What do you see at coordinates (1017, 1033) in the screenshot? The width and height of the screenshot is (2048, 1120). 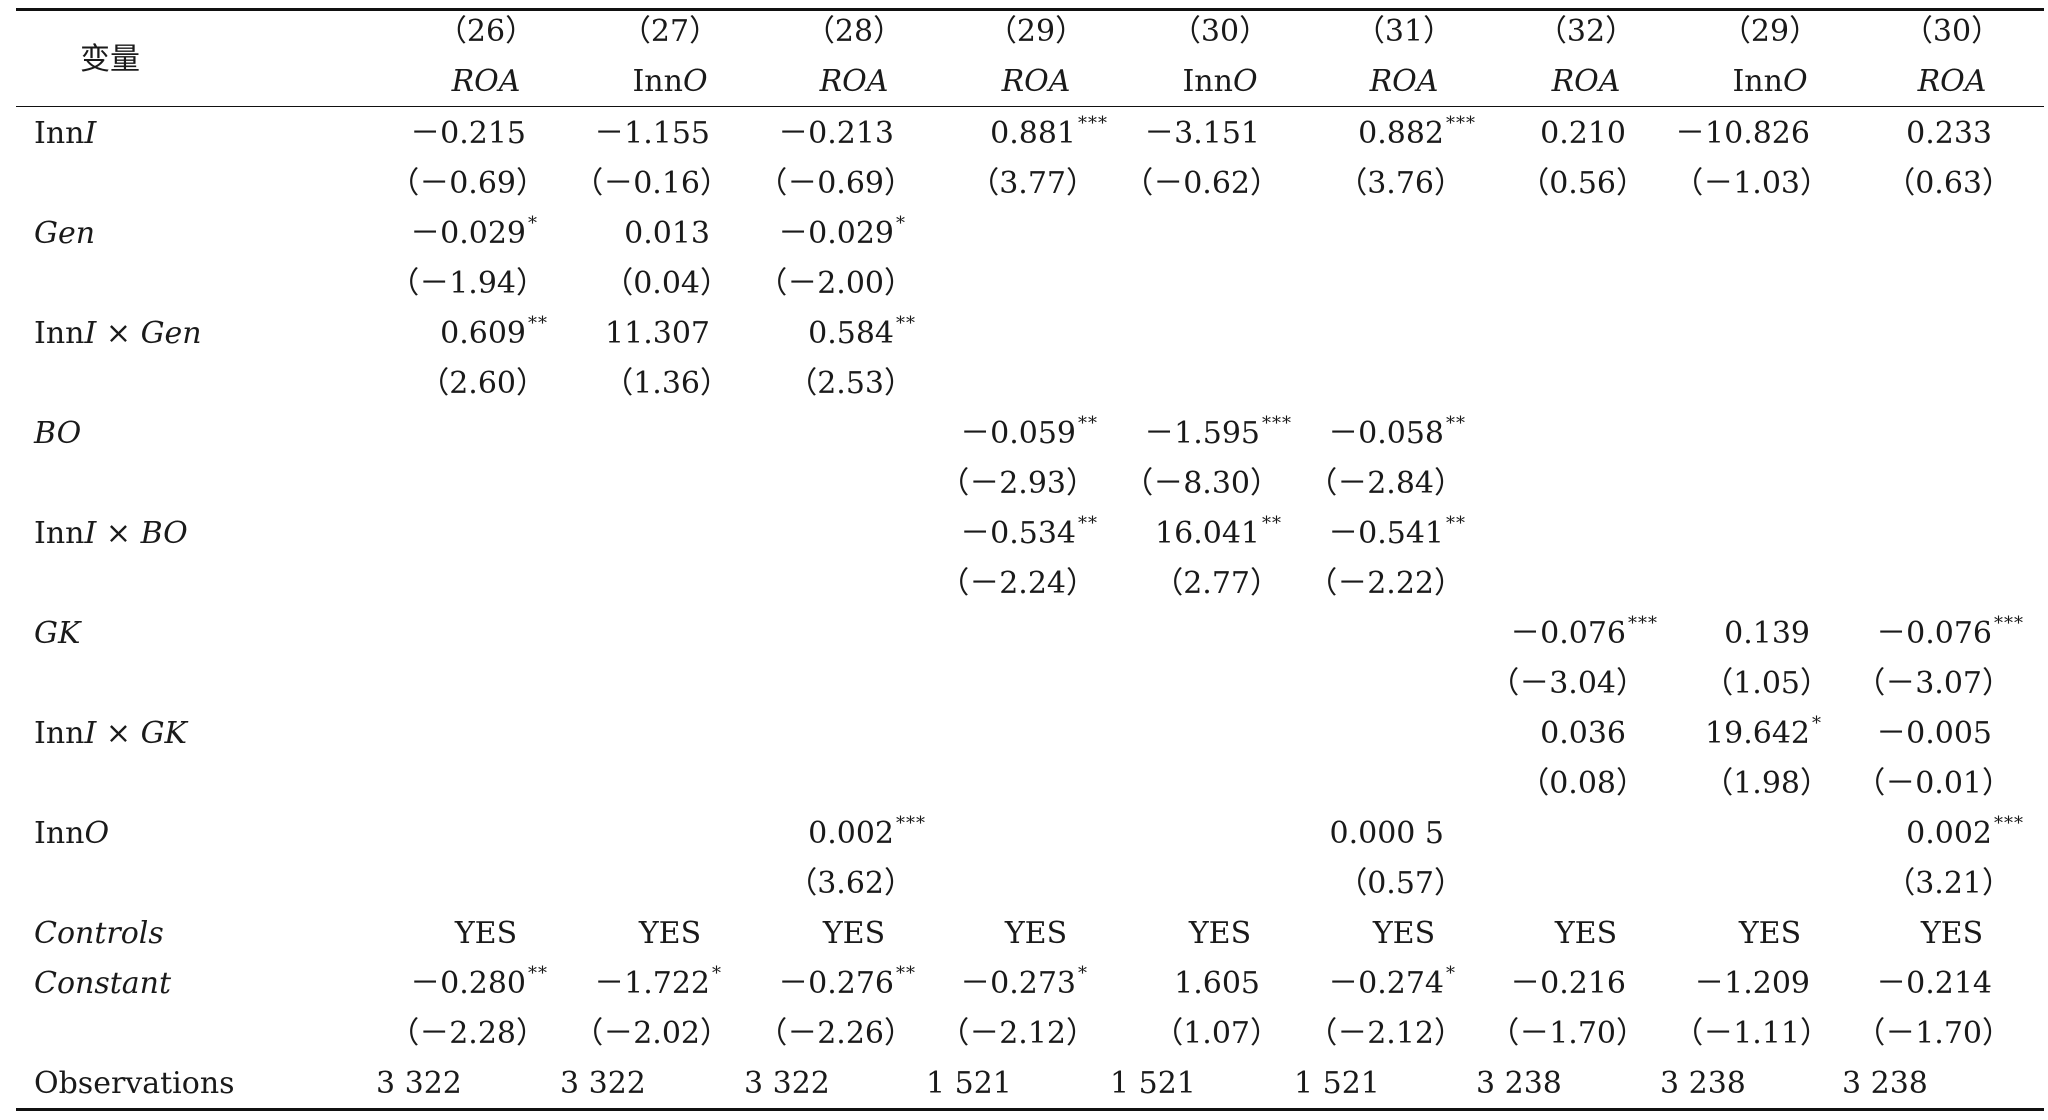 I see `tstat-Constant-4: （－2.12）` at bounding box center [1017, 1033].